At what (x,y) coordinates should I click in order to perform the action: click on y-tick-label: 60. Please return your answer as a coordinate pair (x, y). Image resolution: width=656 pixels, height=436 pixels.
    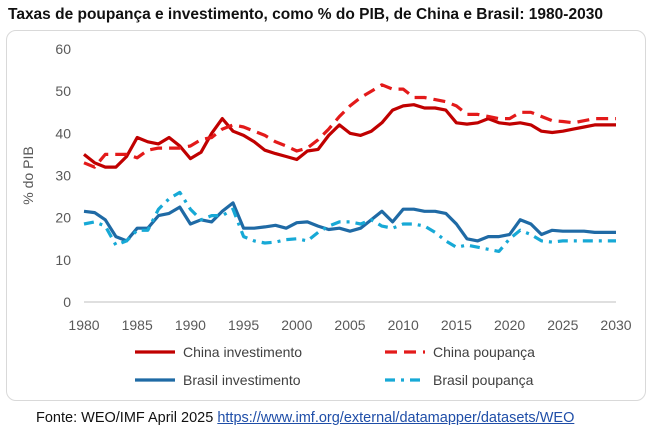
    Looking at the image, I should click on (63, 49).